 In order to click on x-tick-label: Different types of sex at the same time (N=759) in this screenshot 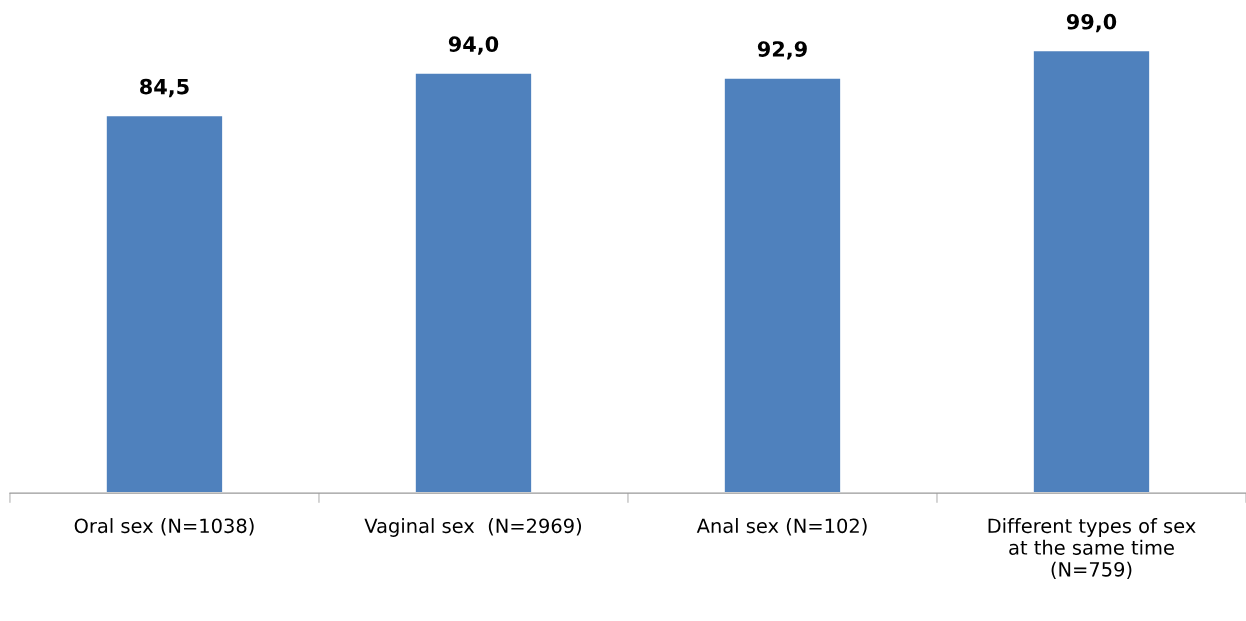, I will do `click(1092, 548)`.